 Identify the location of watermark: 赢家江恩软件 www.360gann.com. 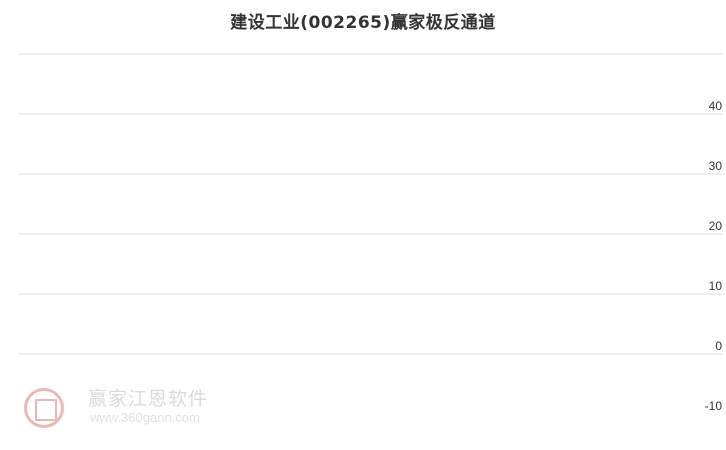
(126, 408).